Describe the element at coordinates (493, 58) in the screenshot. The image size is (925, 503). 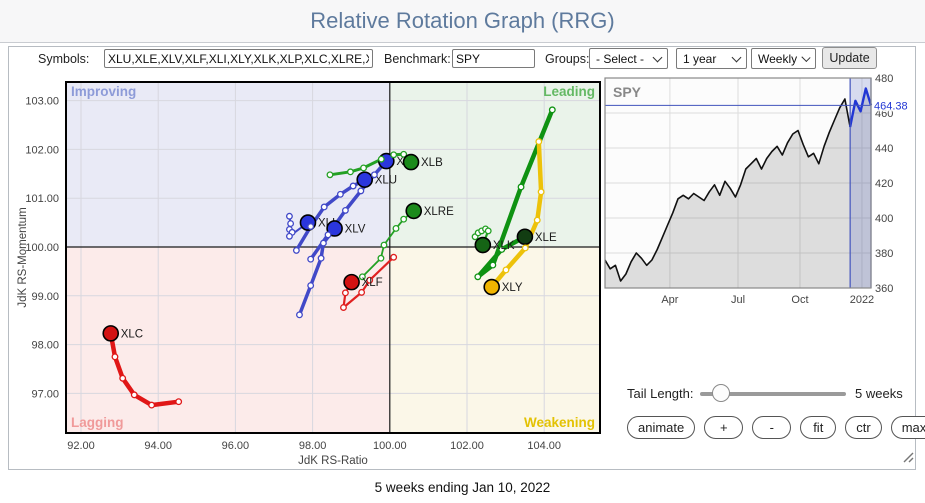
I see `benchmark-input` at that location.